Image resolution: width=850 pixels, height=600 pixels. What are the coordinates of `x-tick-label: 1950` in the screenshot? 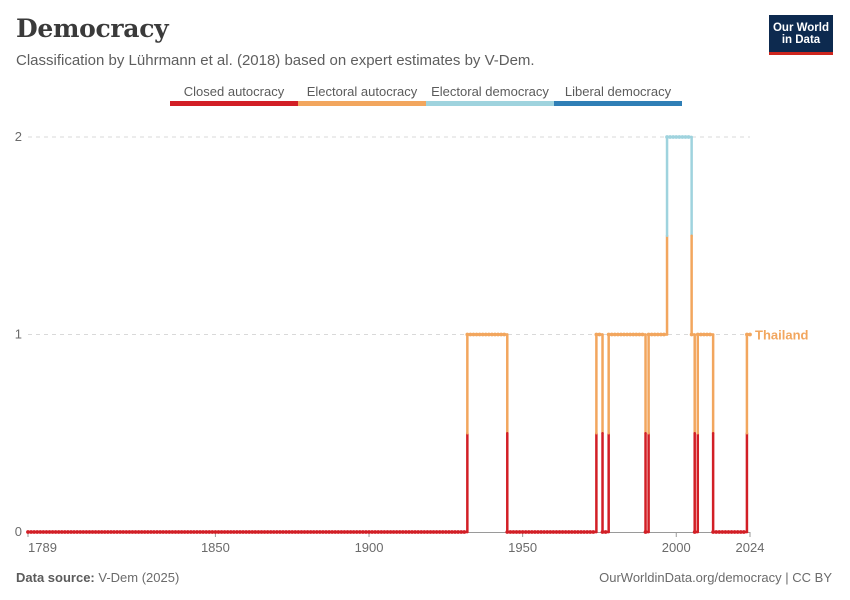 It's located at (522, 547).